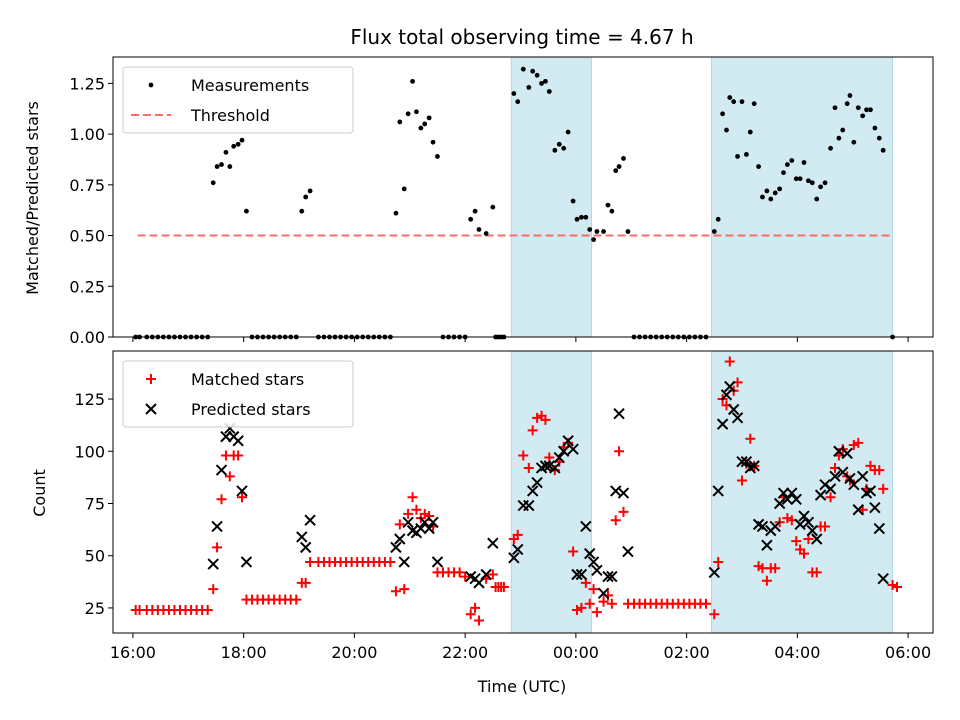 This screenshot has height=720, width=960. I want to click on legend-measurements-marker, so click(151, 85).